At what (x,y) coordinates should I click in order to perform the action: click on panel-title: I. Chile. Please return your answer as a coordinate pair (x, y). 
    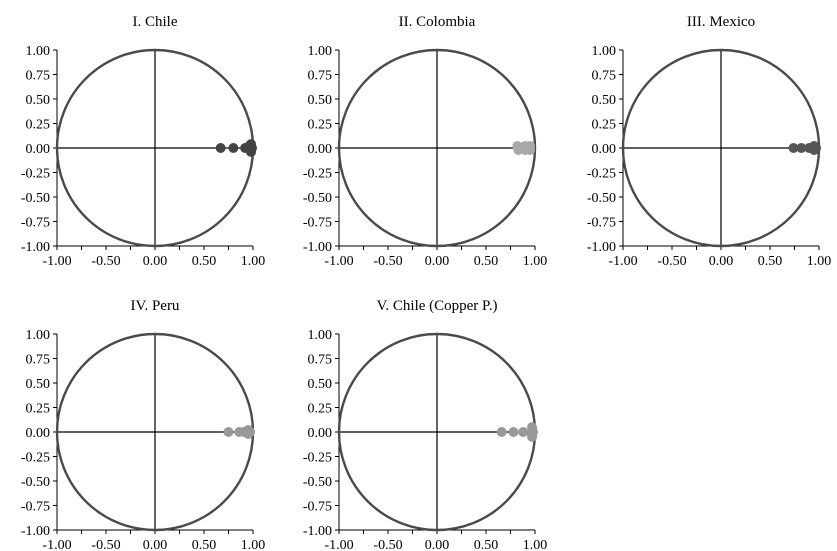
    Looking at the image, I should click on (155, 22).